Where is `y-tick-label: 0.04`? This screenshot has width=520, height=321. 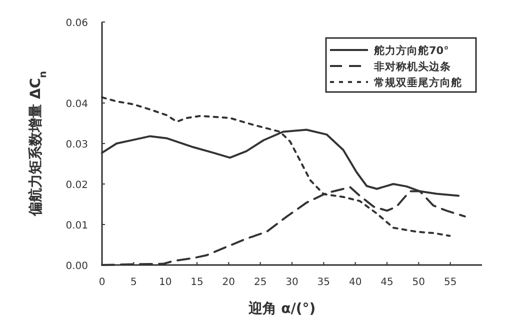
y-tick-label: 0.04 is located at coordinates (77, 104).